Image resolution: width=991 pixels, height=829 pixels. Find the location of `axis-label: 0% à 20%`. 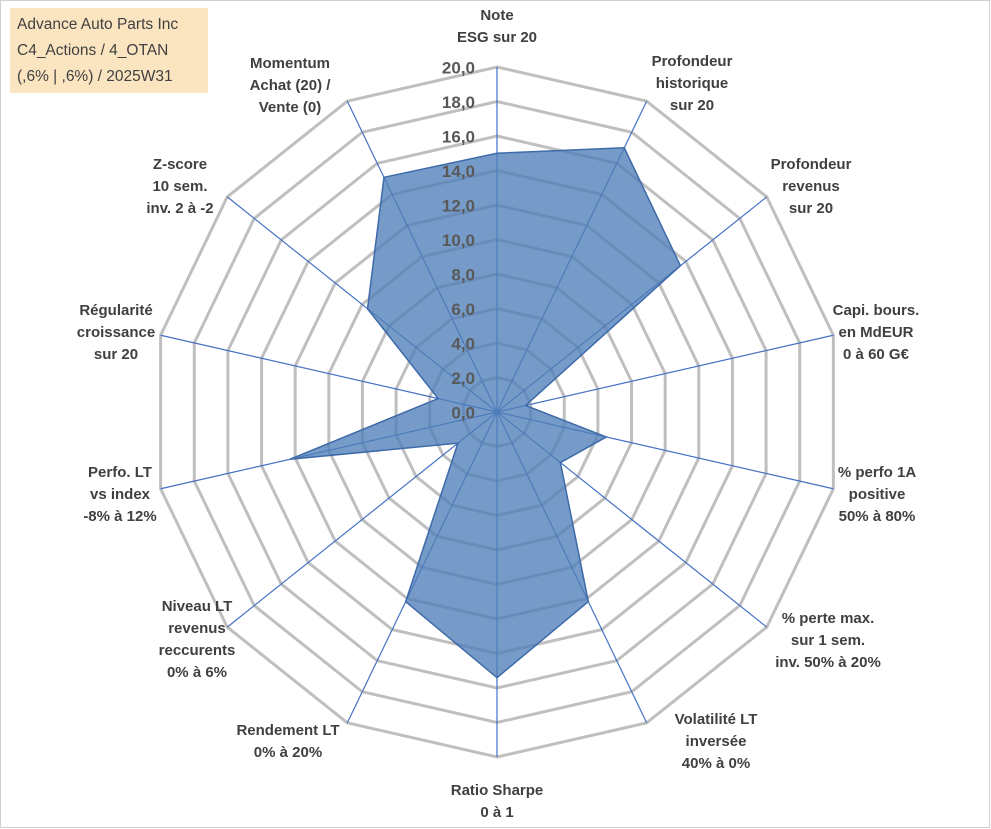

axis-label: 0% à 20% is located at coordinates (288, 752).